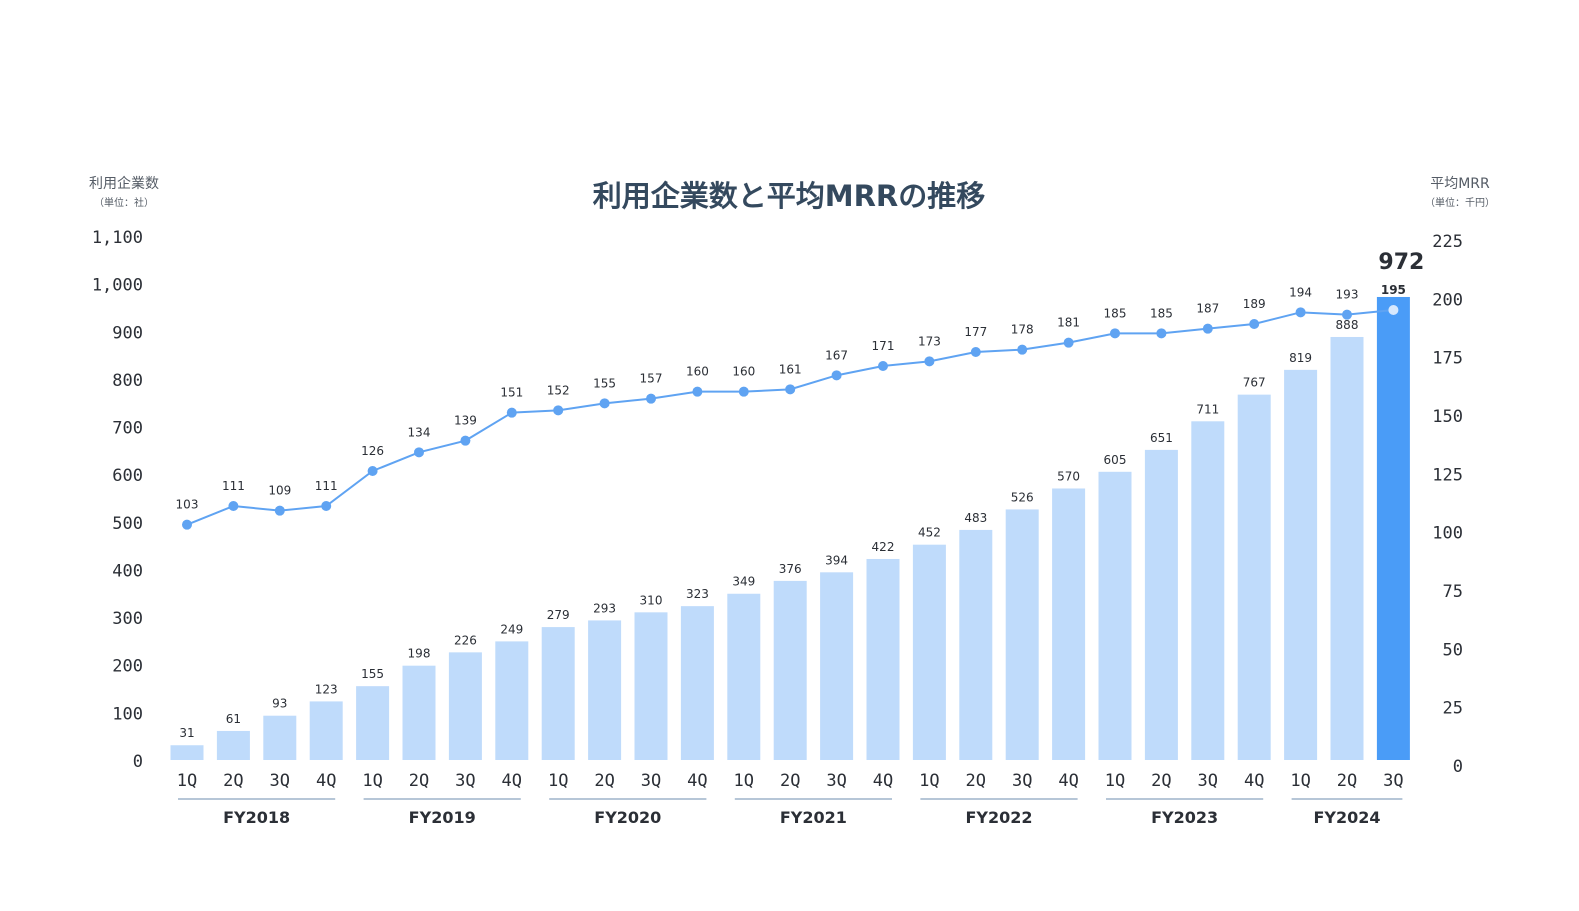  Describe the element at coordinates (604, 383) in the screenshot. I see `mrr-value-label: 155` at that location.